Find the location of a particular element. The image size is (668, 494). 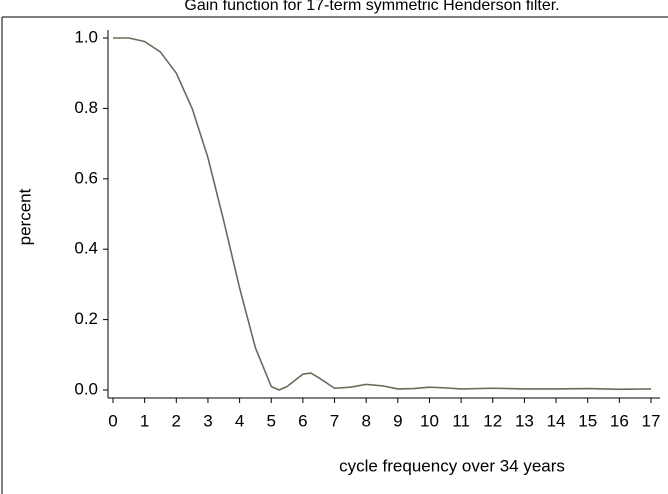

x-tick-label: 15 is located at coordinates (587, 420).